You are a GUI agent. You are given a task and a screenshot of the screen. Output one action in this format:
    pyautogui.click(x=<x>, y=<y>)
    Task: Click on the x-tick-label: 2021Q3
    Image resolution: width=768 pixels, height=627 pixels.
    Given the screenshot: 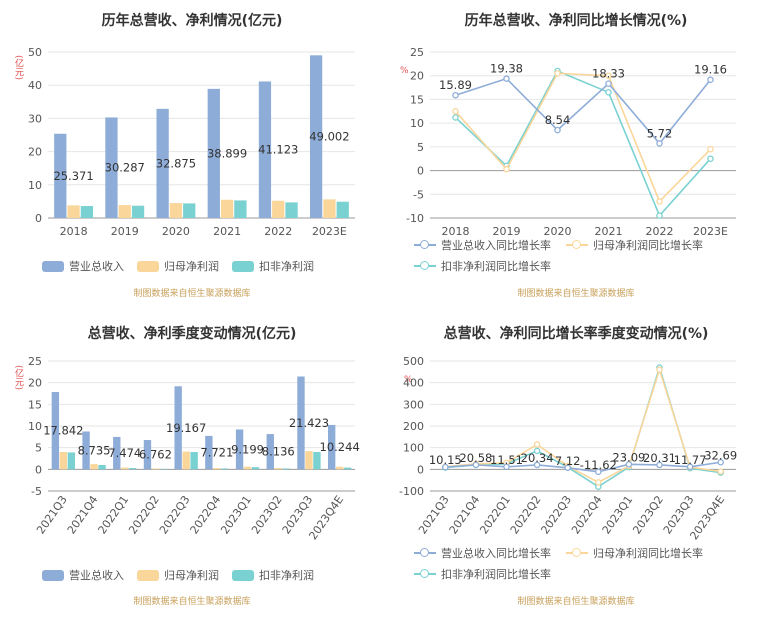 What is the action you would take?
    pyautogui.click(x=52, y=514)
    